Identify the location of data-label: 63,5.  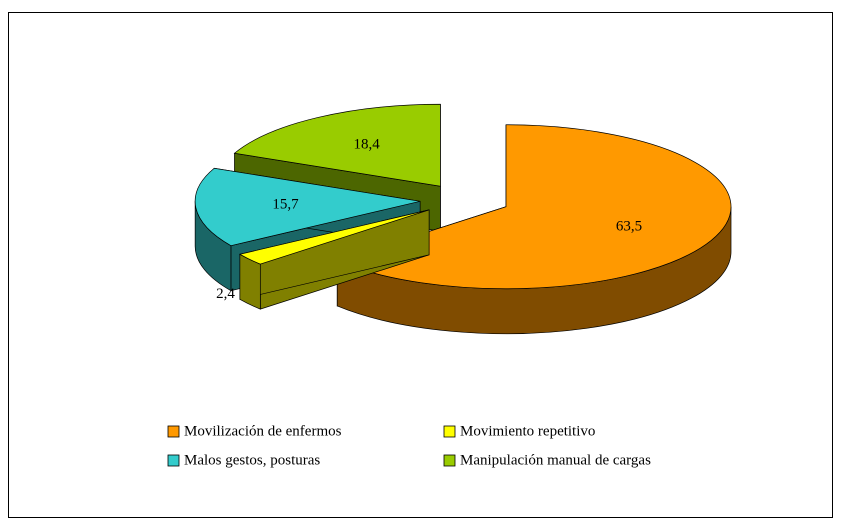
(629, 226).